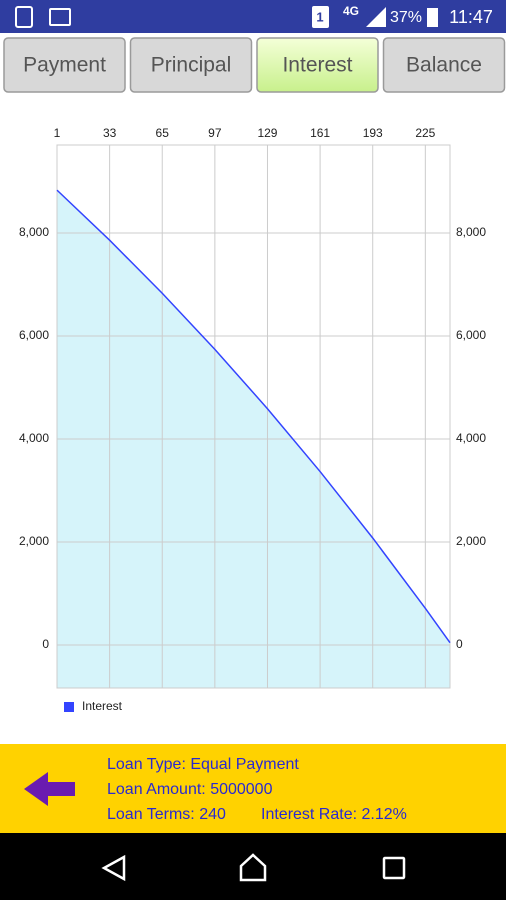  What do you see at coordinates (49, 789) in the screenshot?
I see `back-button` at bounding box center [49, 789].